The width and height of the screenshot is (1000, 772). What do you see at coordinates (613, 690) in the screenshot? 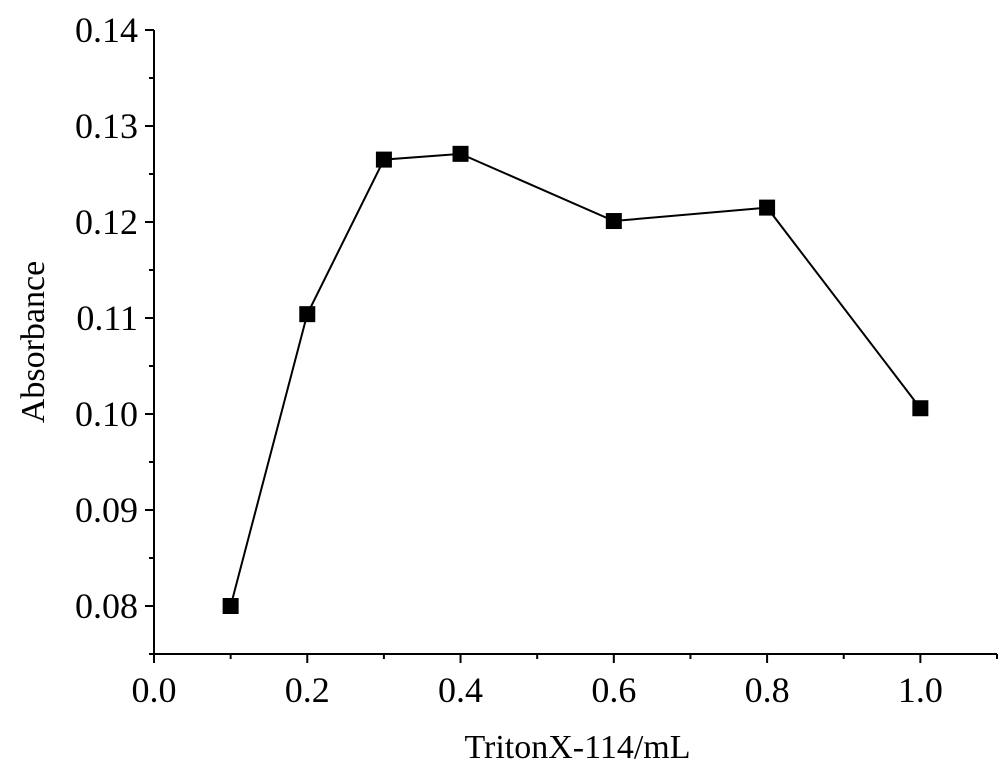
I see `x-tick-label-3: 0.6` at bounding box center [613, 690].